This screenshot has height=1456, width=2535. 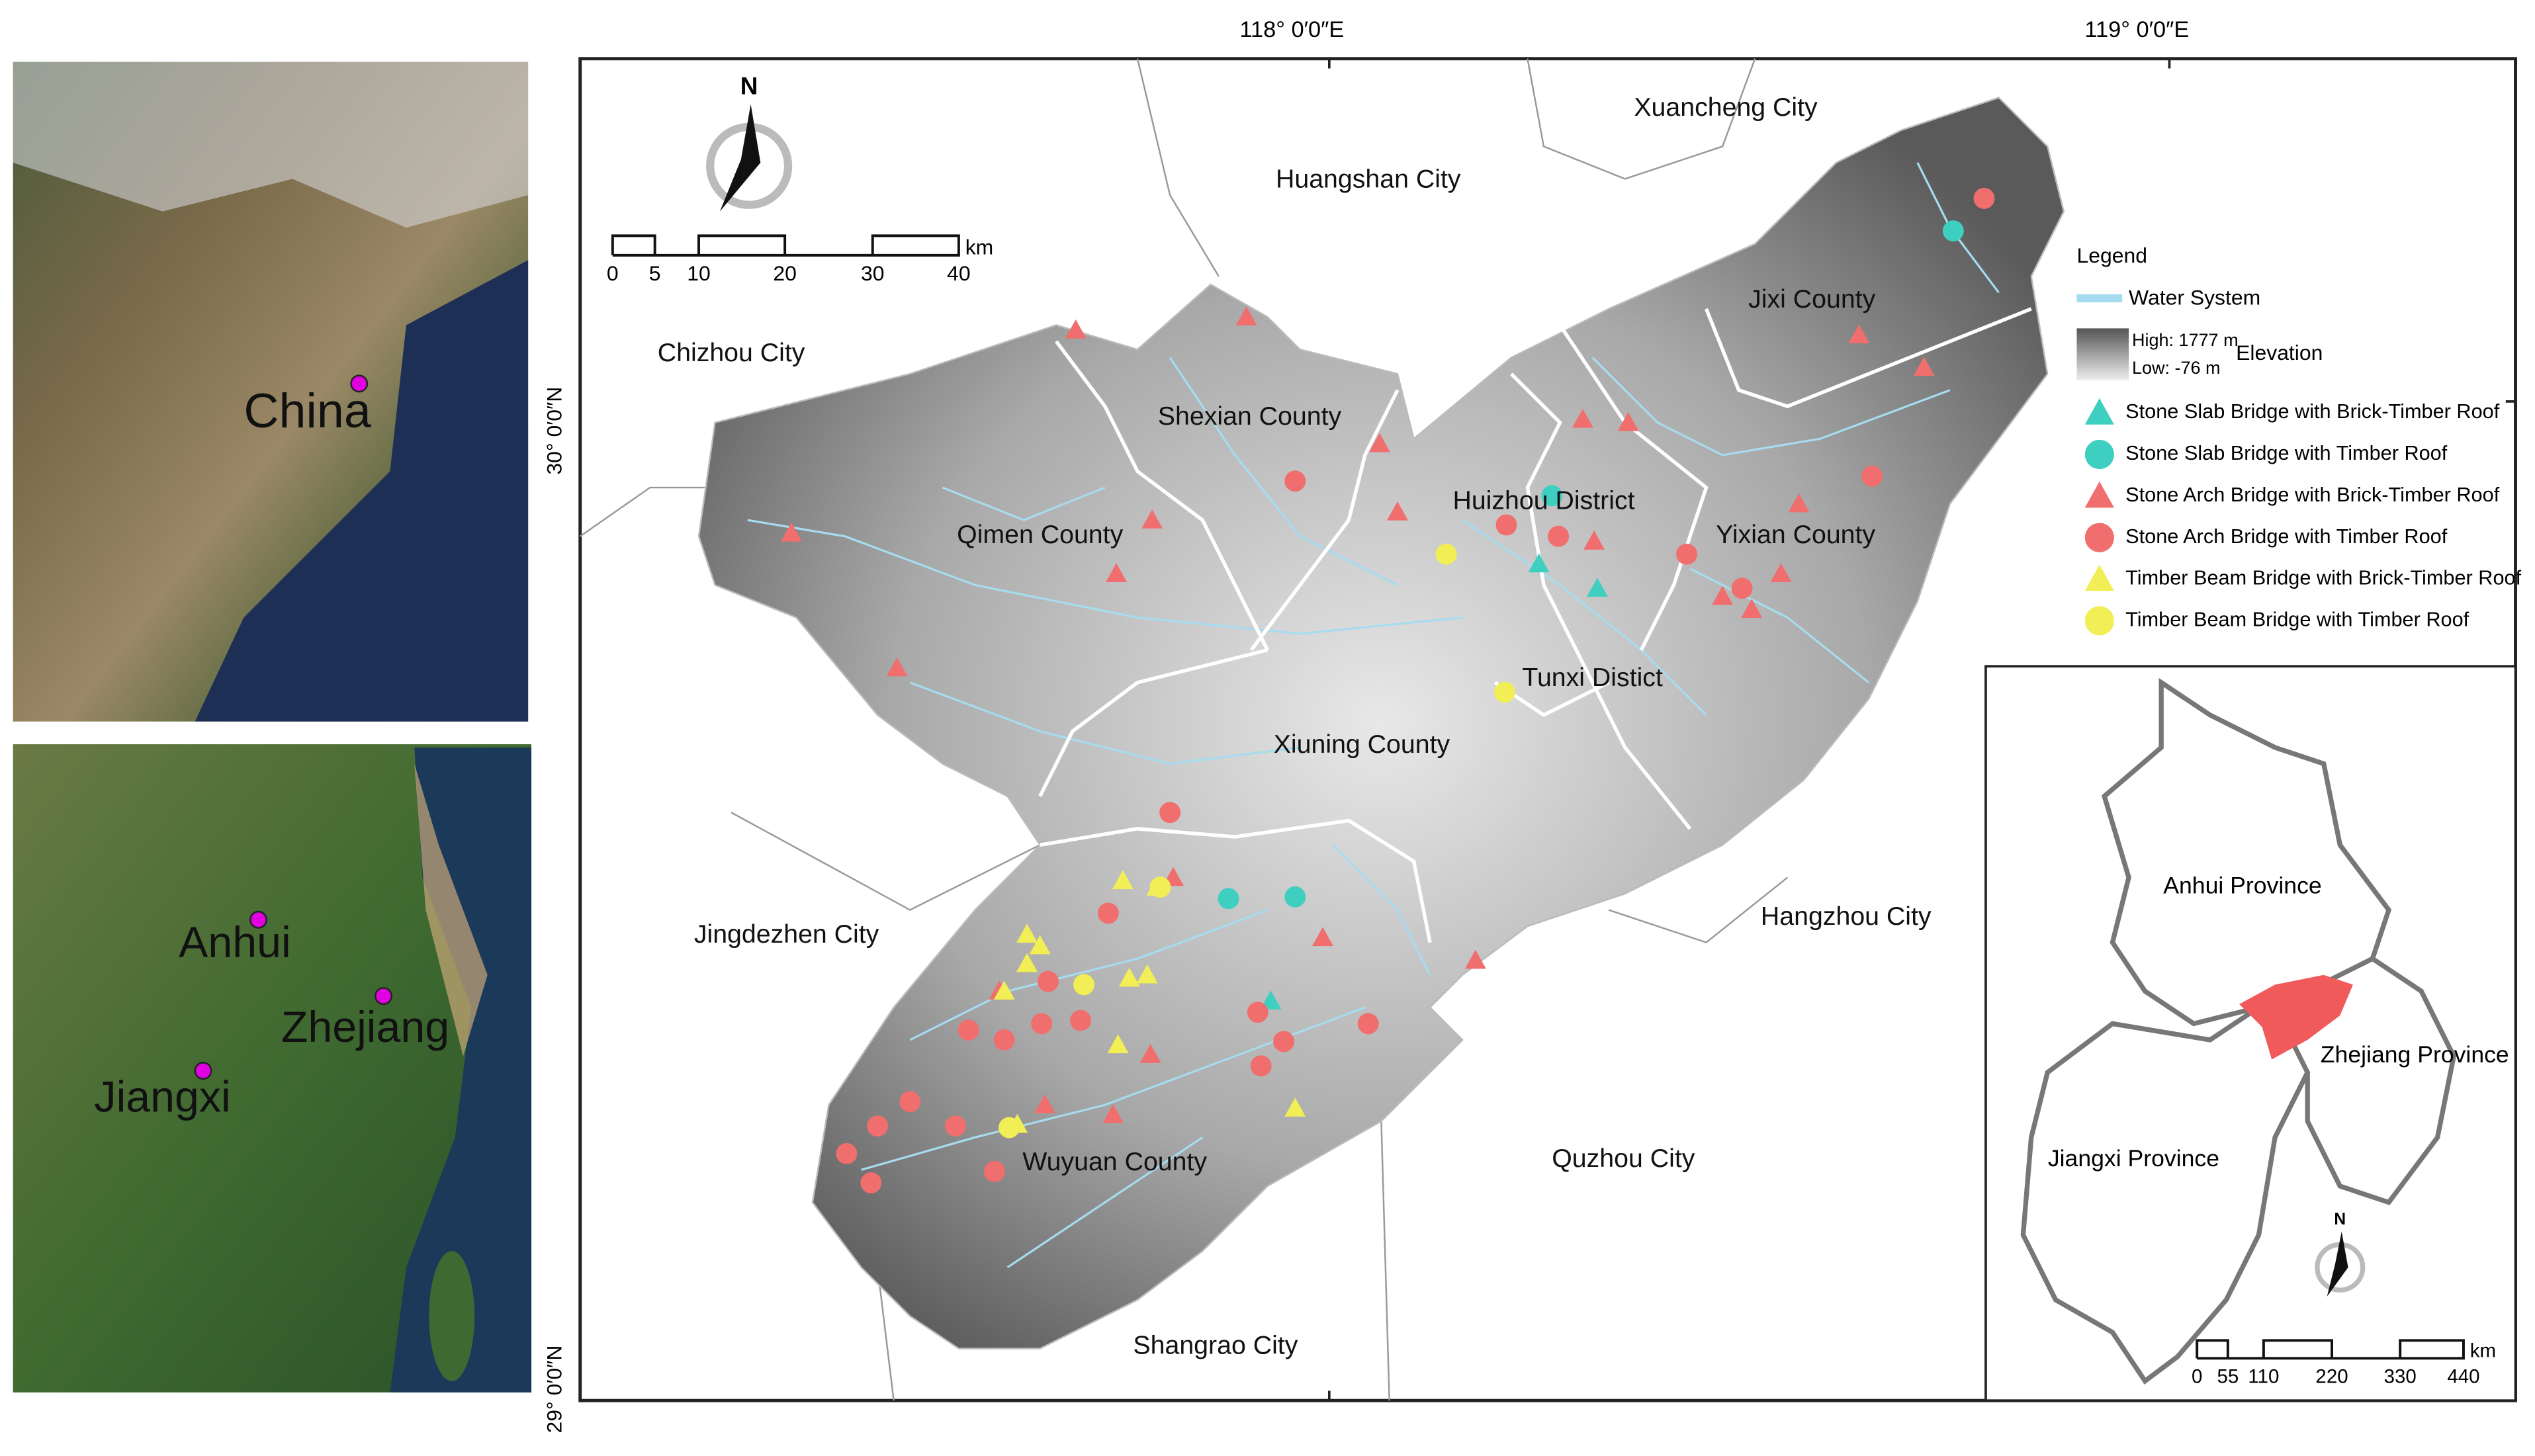 What do you see at coordinates (731, 352) in the screenshot?
I see `place-label: Chizhou City` at bounding box center [731, 352].